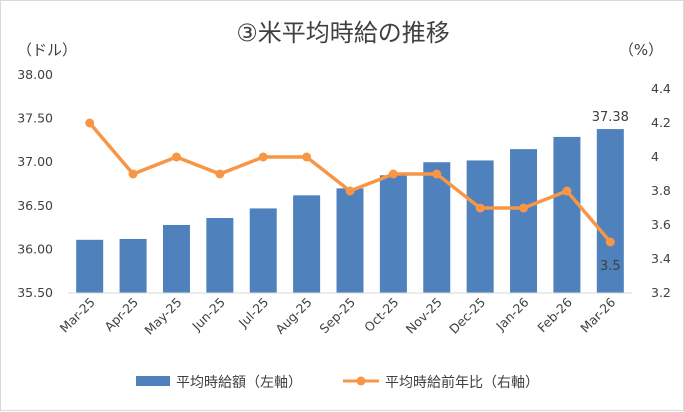 The height and width of the screenshot is (412, 684). What do you see at coordinates (35, 161) in the screenshot?
I see `left-tick-label: 37.00` at bounding box center [35, 161].